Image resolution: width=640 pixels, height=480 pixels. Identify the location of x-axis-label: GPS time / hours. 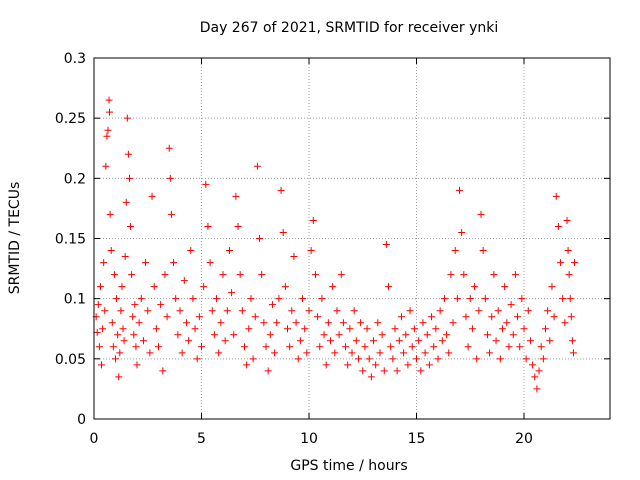
(348, 466).